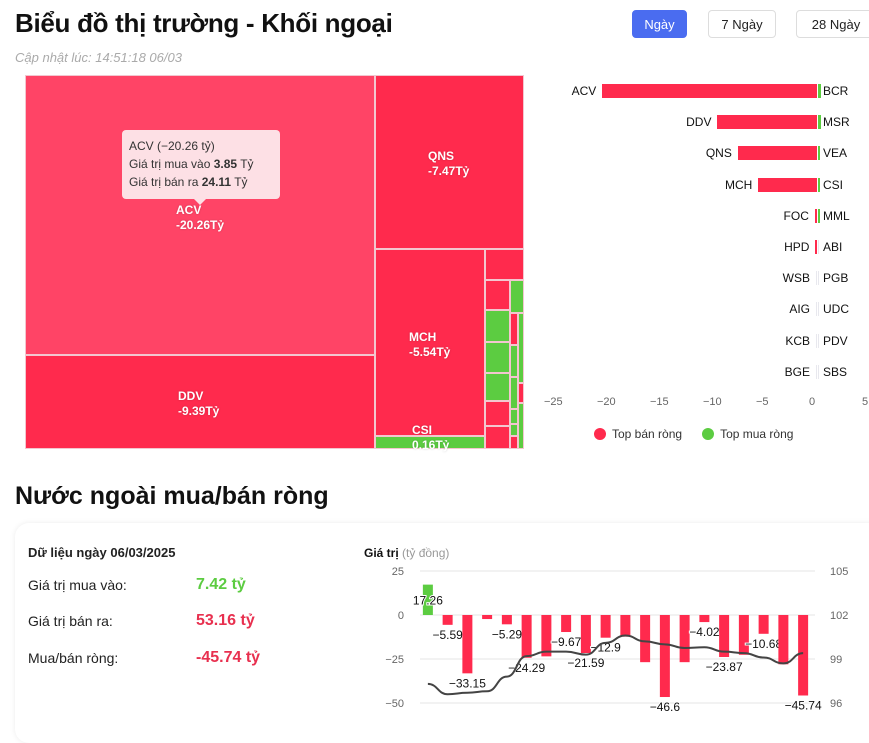  What do you see at coordinates (225, 620) in the screenshot?
I see `sell-value: 53.16 tỷ` at bounding box center [225, 620].